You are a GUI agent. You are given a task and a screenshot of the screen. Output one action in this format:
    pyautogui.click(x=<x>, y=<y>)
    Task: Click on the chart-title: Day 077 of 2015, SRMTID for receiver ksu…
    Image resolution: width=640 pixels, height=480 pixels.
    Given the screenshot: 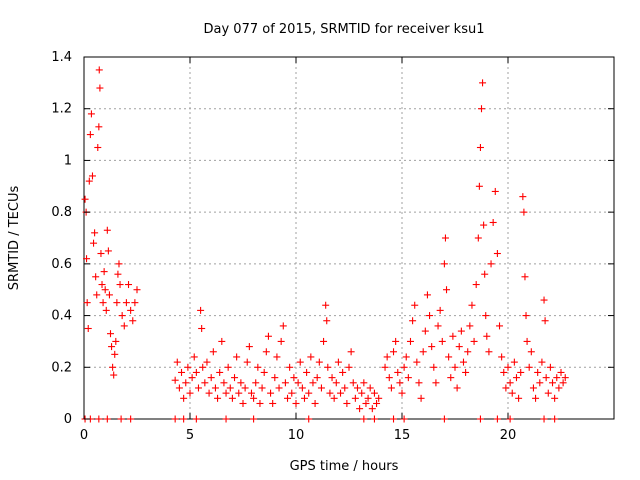 What is the action you would take?
    pyautogui.click(x=344, y=29)
    